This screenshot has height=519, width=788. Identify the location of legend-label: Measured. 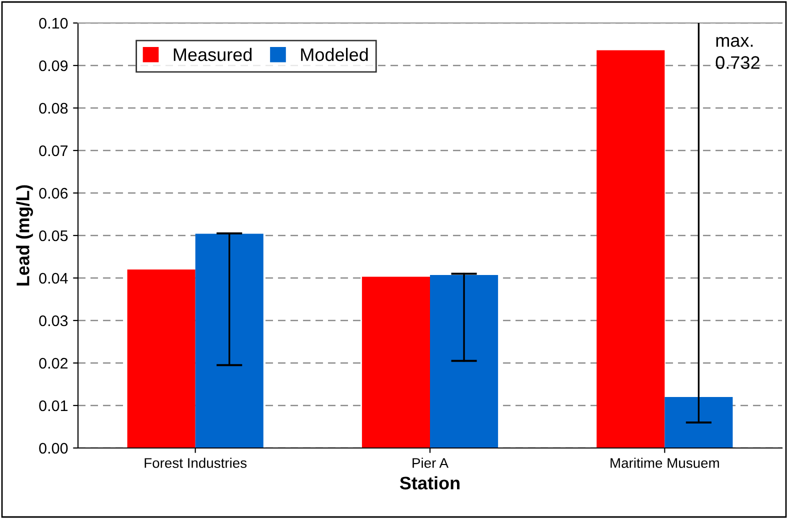
(213, 55).